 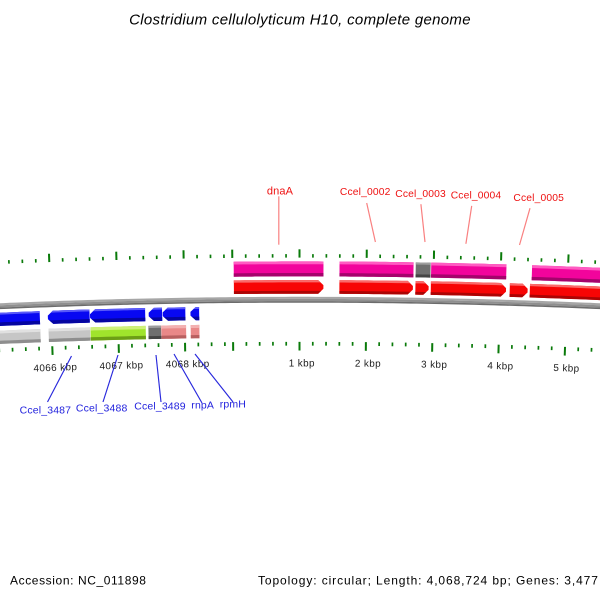 What do you see at coordinates (202, 406) in the screenshot?
I see `svg-text: rnpA` at bounding box center [202, 406].